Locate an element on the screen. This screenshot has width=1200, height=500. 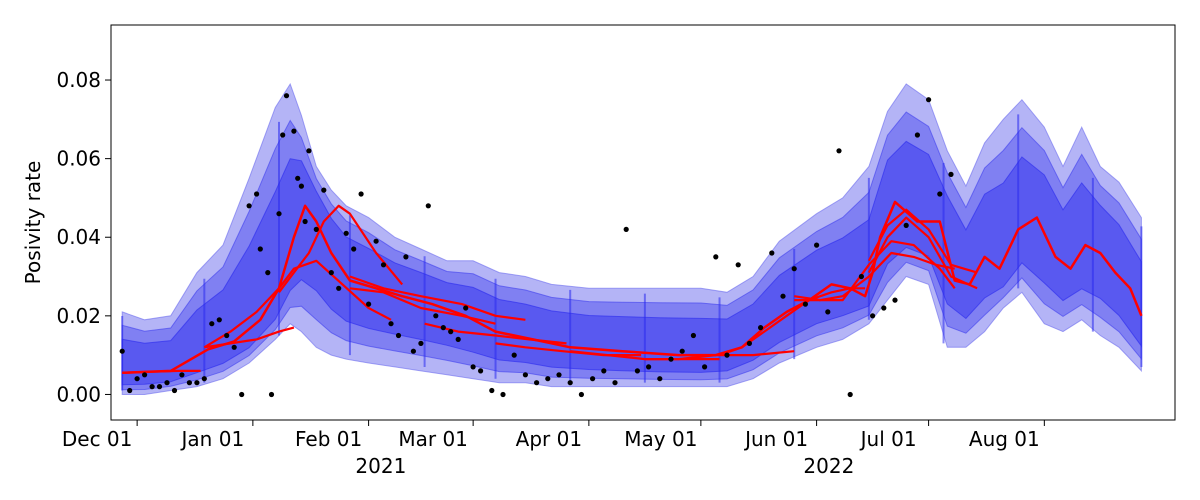
x-tick-label: May 01 is located at coordinates (660, 439).